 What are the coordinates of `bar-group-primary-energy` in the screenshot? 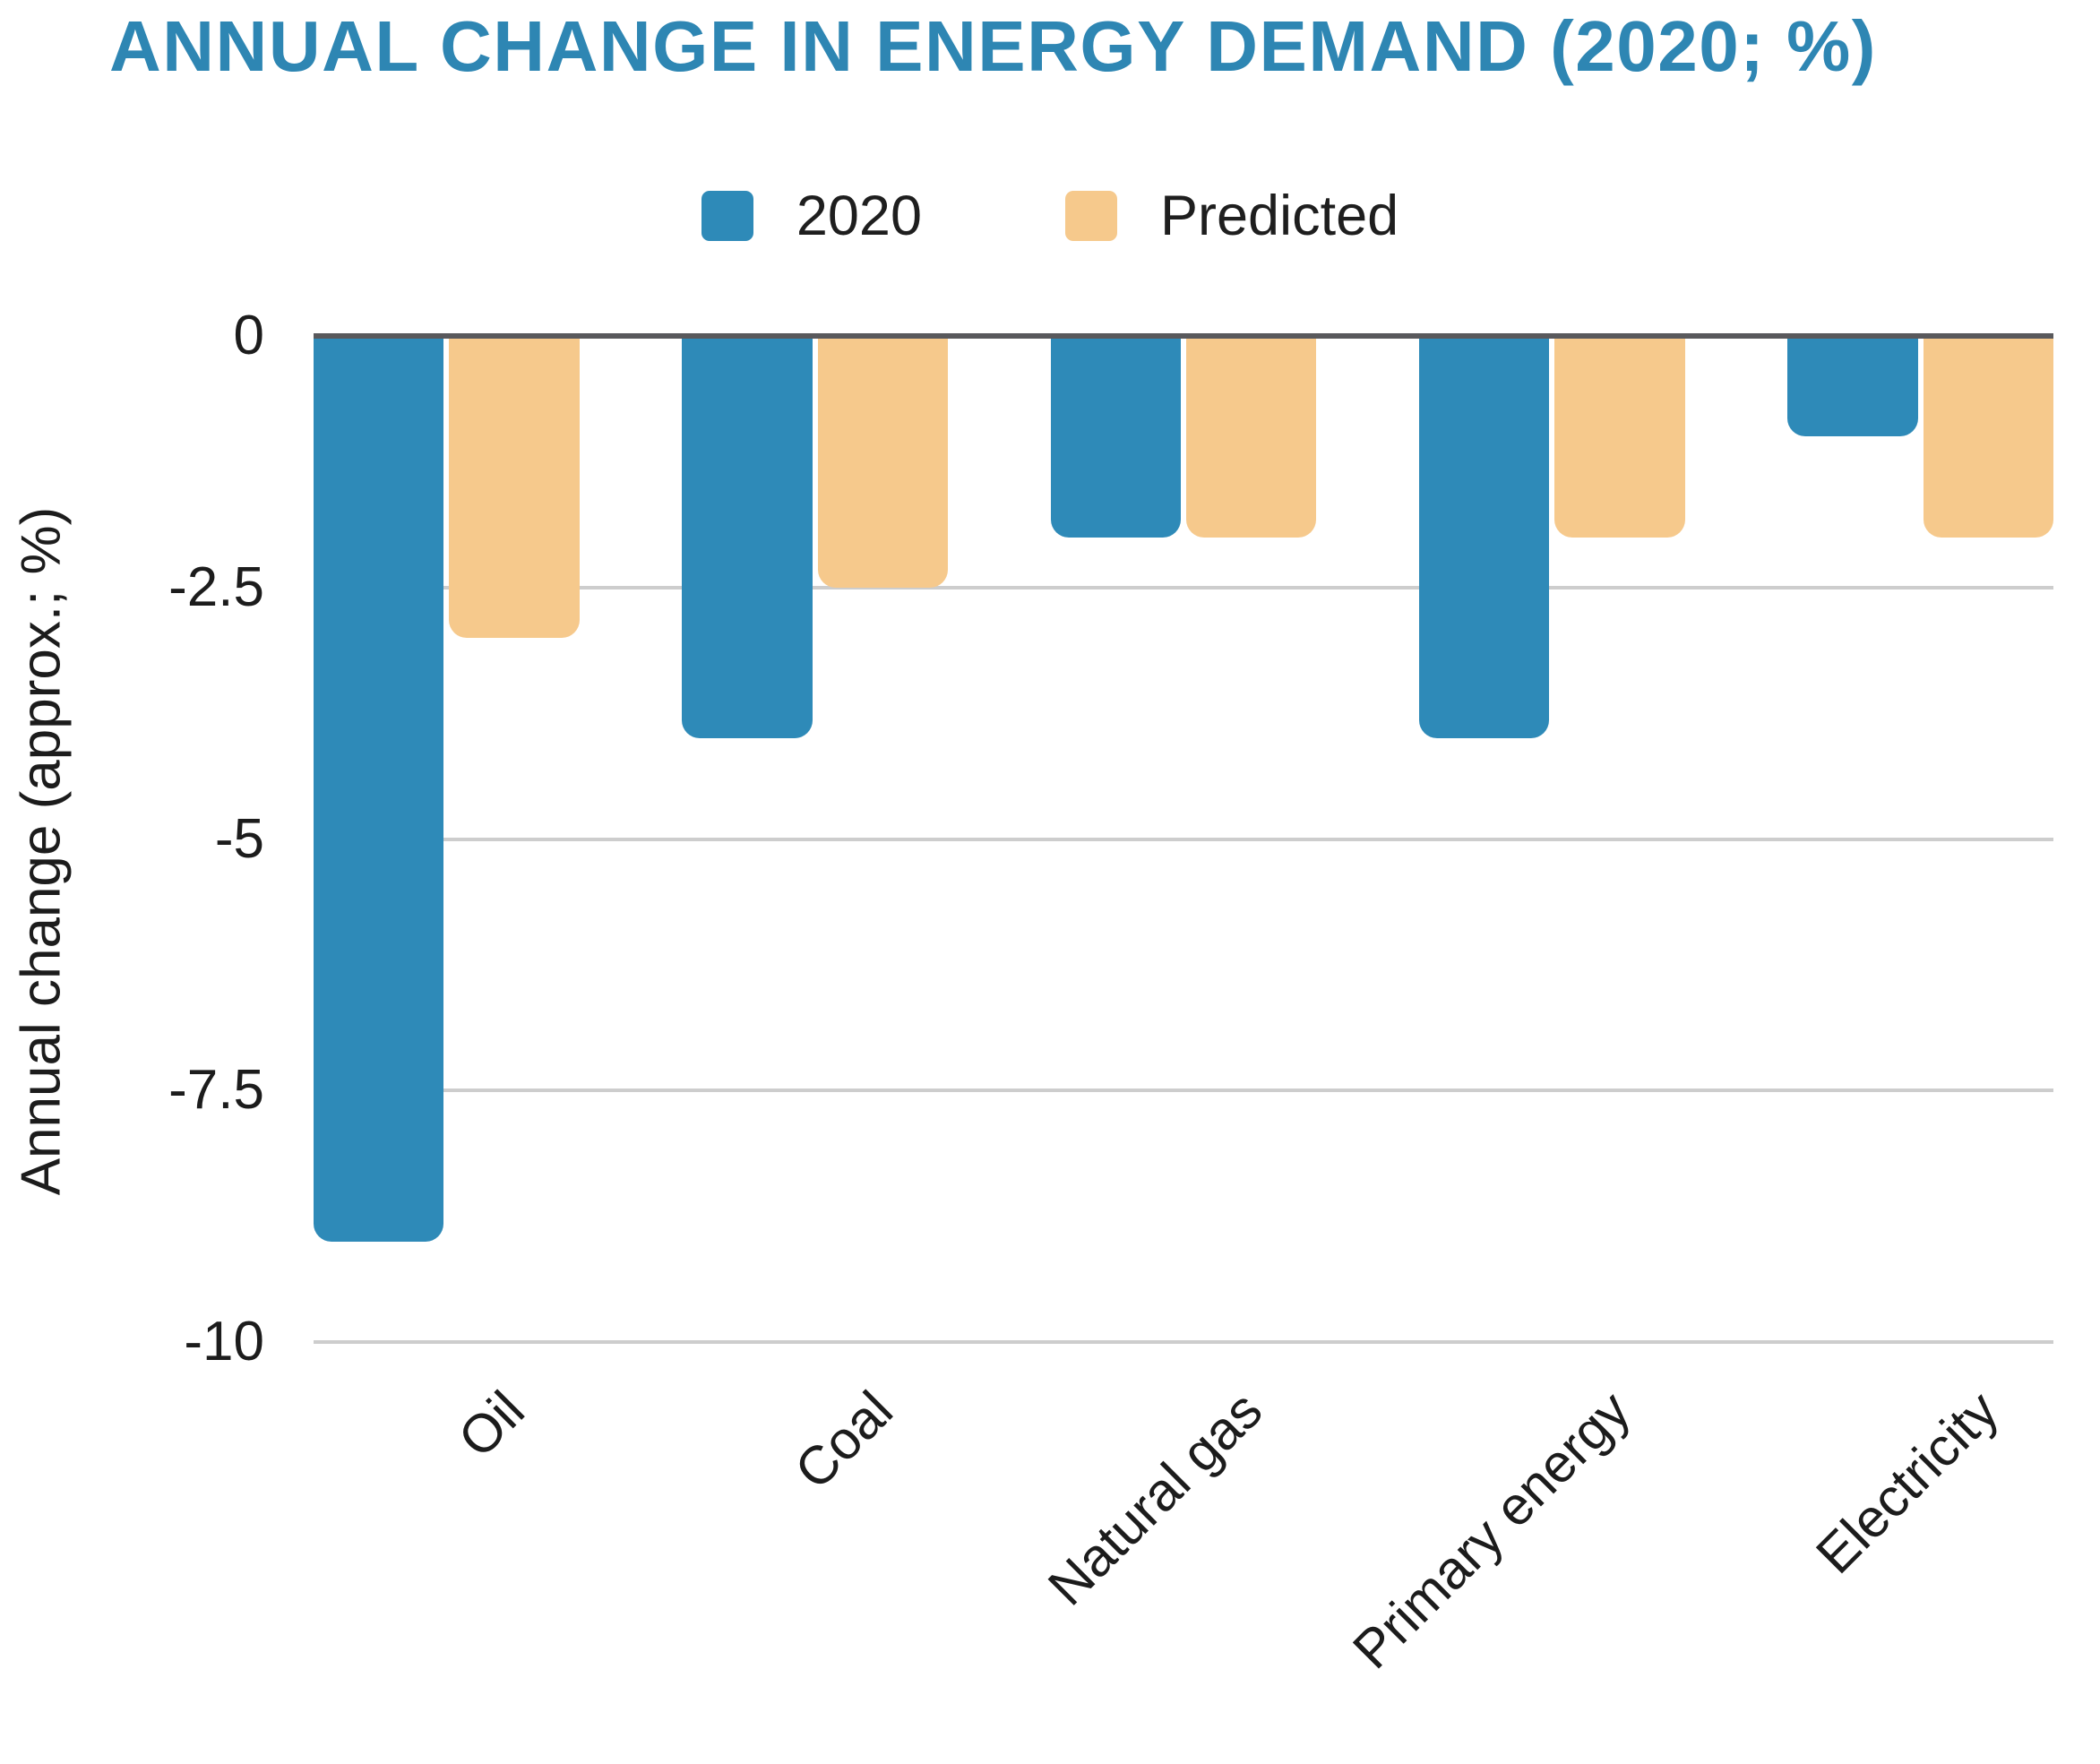 It's located at (1551, 839).